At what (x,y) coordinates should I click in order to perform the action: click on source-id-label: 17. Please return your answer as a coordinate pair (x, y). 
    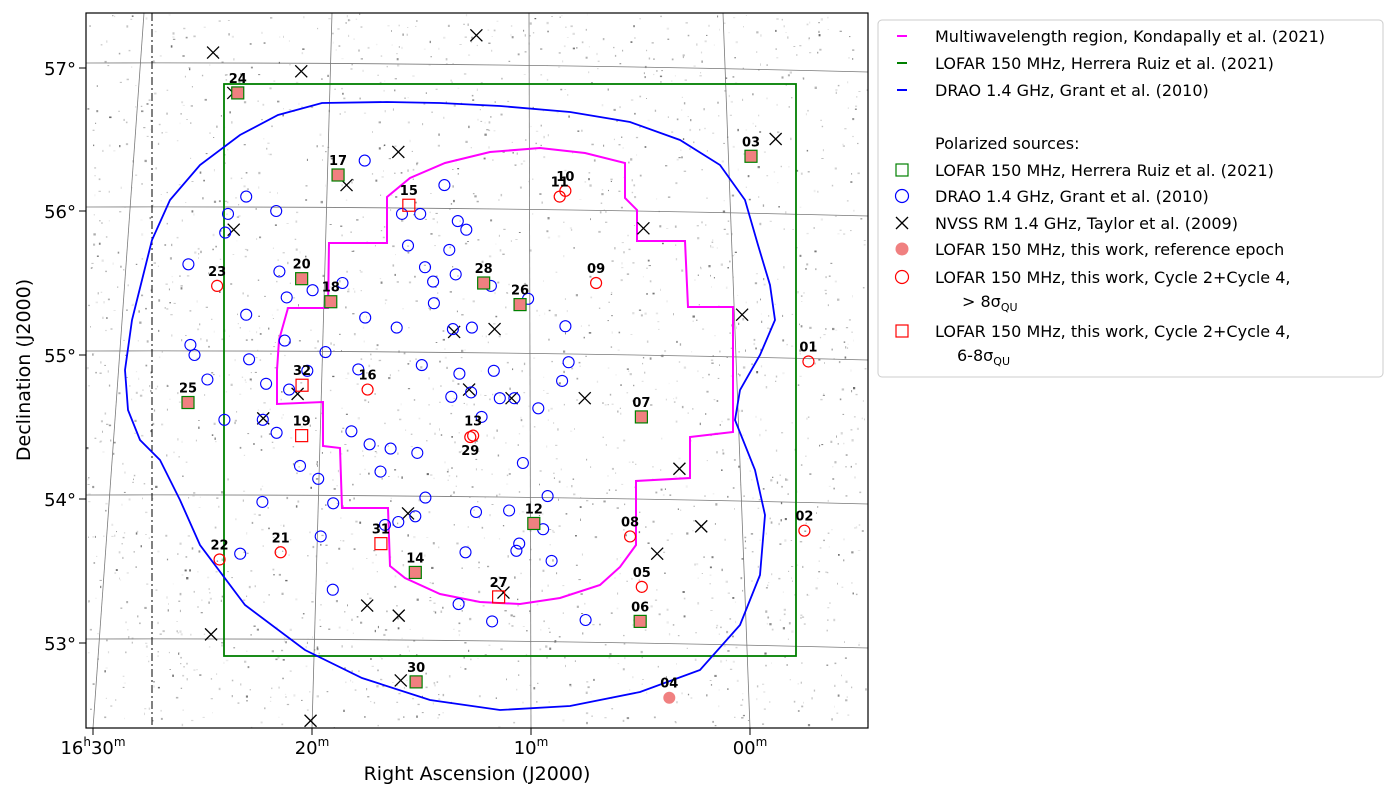
    Looking at the image, I should click on (338, 161).